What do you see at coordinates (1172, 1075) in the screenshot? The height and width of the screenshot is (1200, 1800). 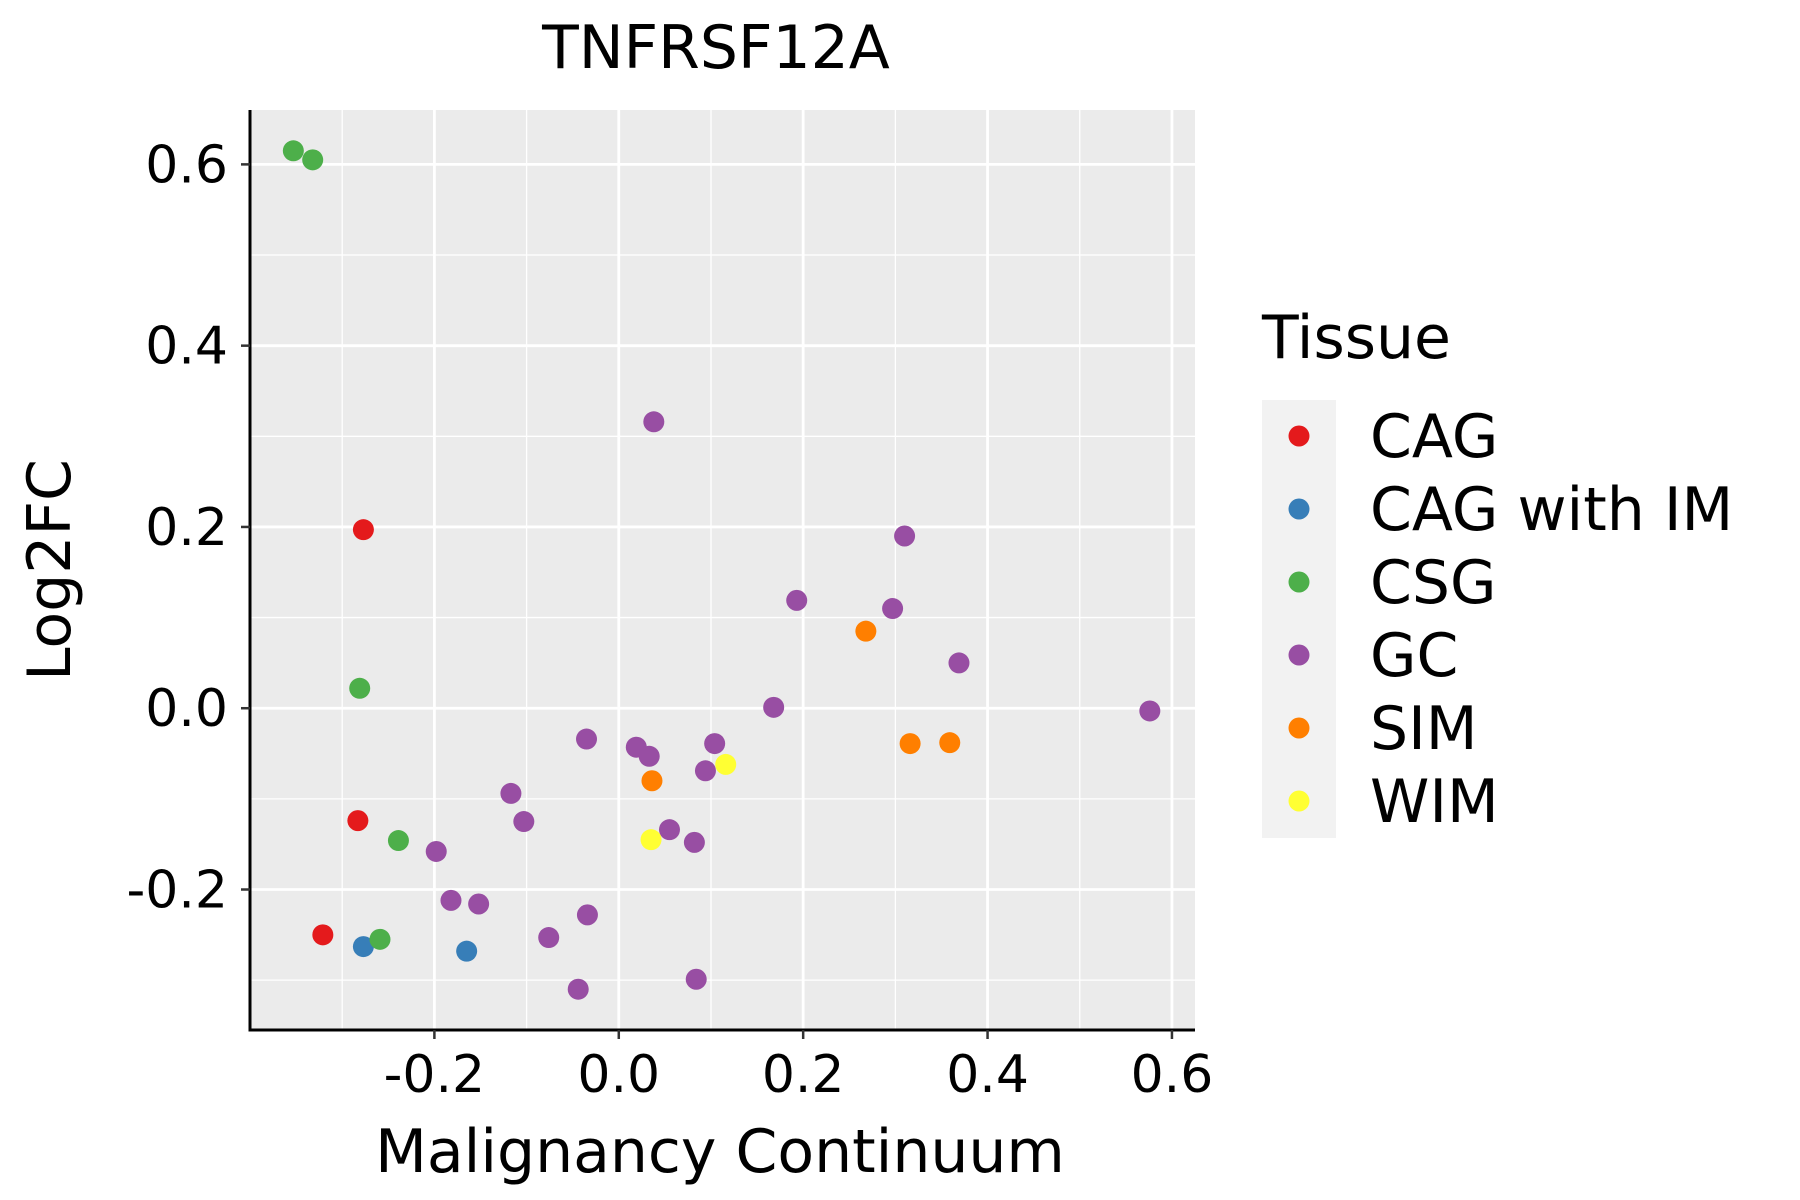 I see `x-tick-label: 0.6` at bounding box center [1172, 1075].